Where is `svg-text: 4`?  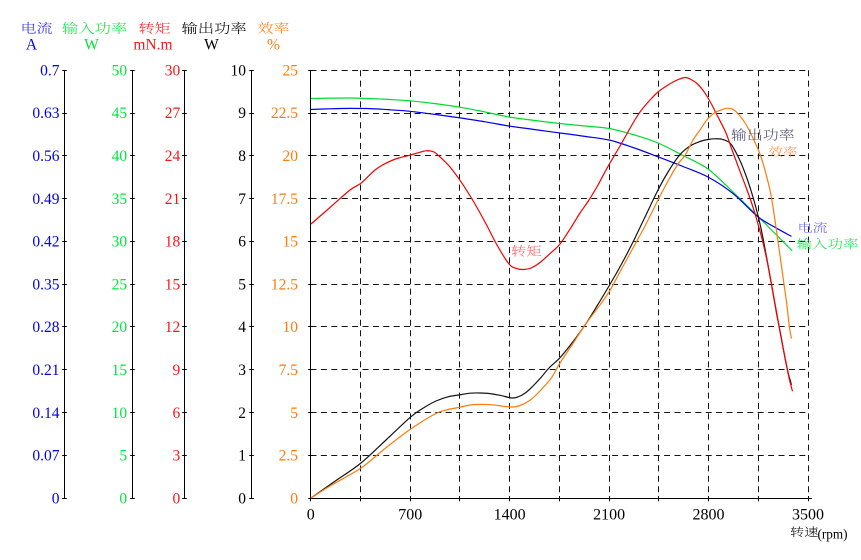 svg-text: 4 is located at coordinates (242, 327).